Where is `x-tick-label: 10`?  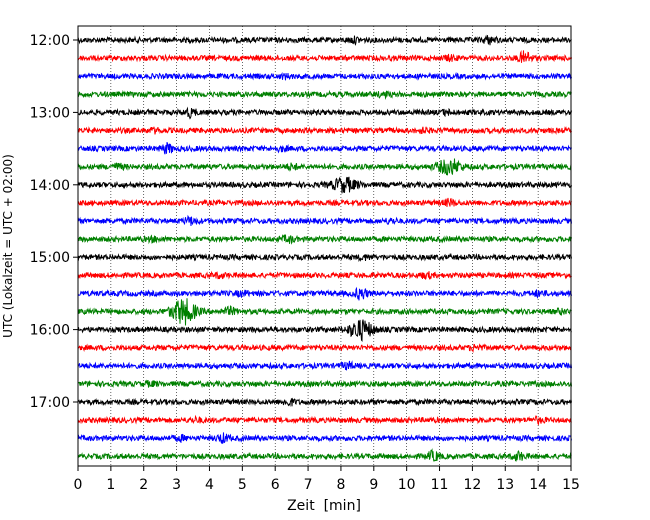
x-tick-label: 10 is located at coordinates (407, 485).